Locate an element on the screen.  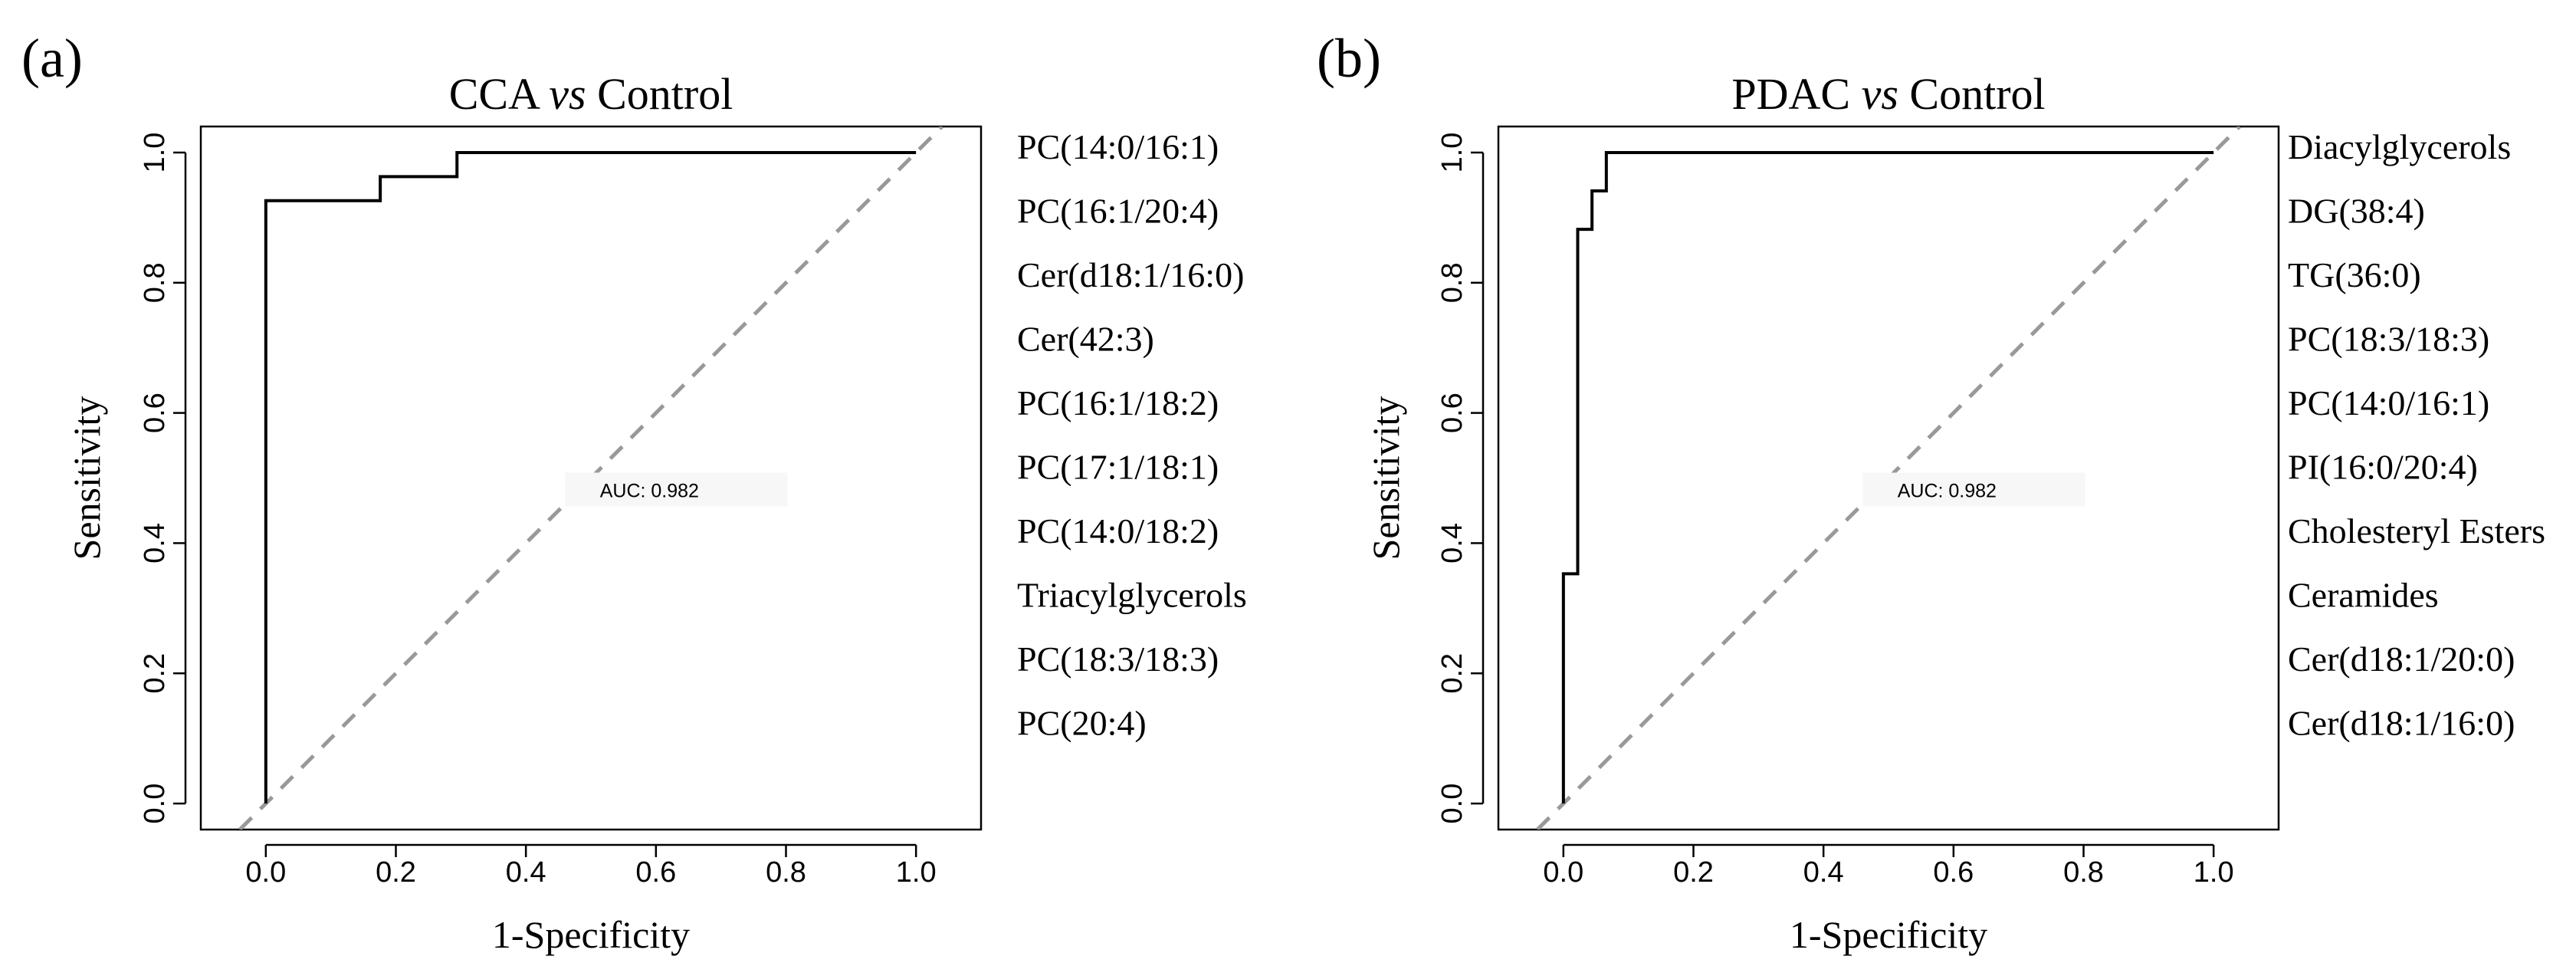
legend-item: Cholesteryl Esters is located at coordinates (2416, 530).